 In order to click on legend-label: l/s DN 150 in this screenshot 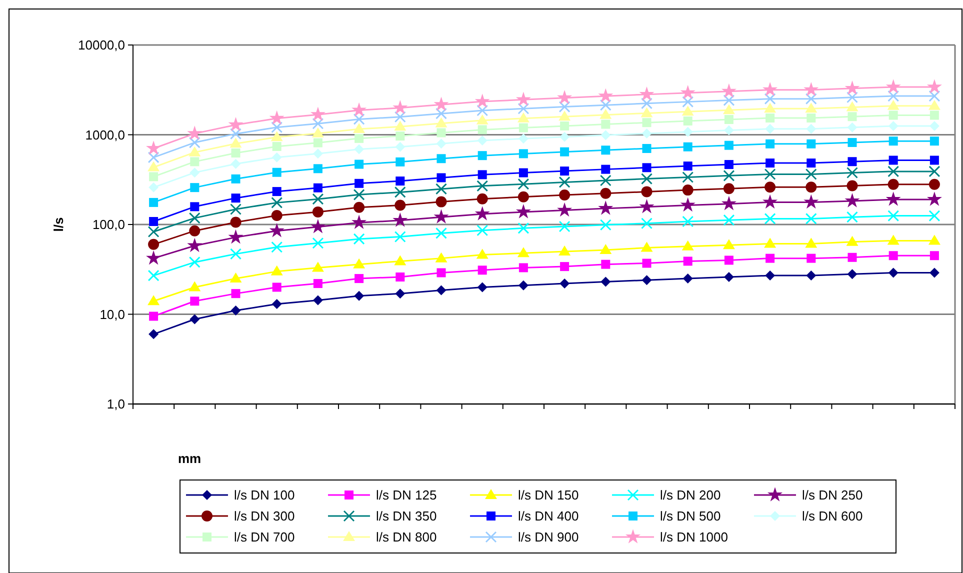, I will do `click(548, 495)`.